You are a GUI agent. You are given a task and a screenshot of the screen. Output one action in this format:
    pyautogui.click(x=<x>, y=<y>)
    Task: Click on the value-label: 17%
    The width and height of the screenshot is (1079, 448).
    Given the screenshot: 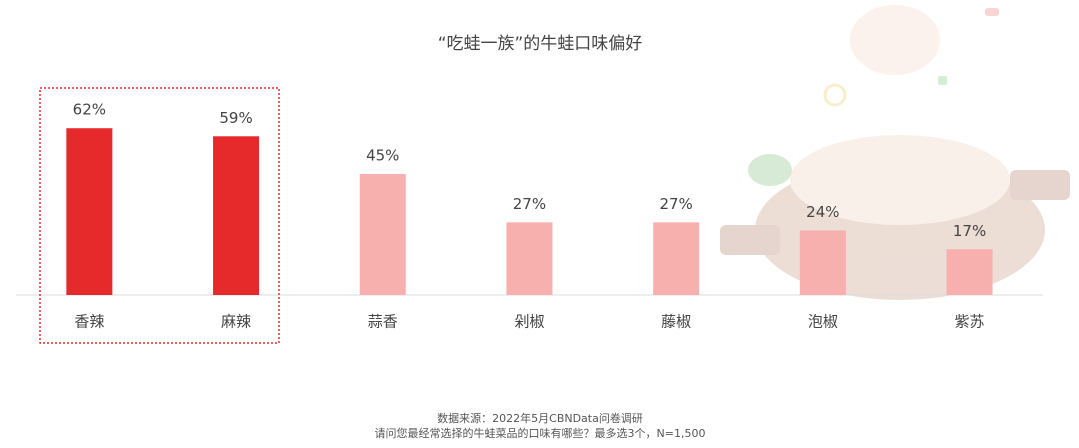 What is the action you would take?
    pyautogui.click(x=969, y=231)
    